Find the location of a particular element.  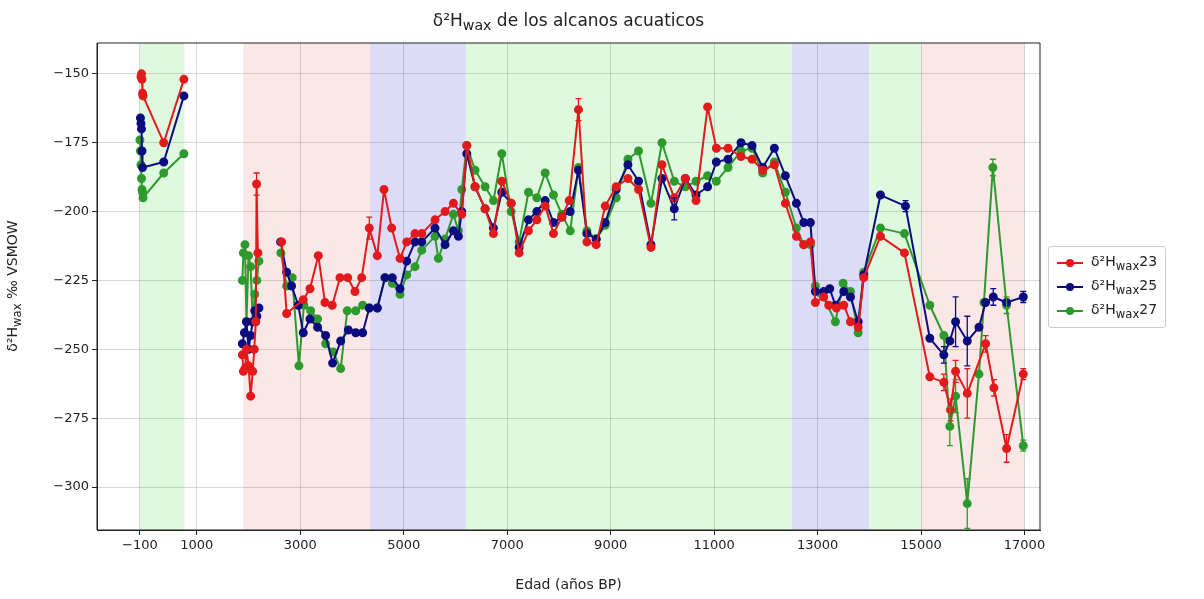

y-tick-label: −275 is located at coordinates (71, 417).